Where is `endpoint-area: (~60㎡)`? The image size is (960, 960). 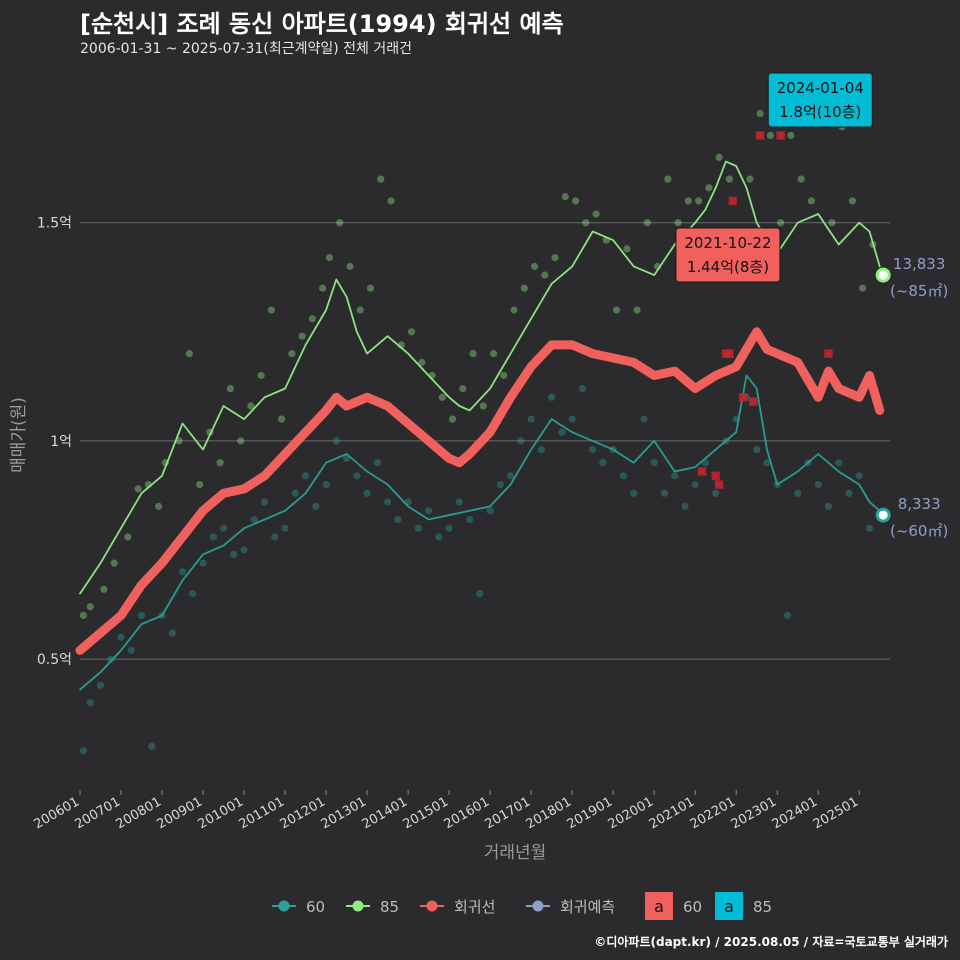 endpoint-area: (~60㎡) is located at coordinates (919, 531).